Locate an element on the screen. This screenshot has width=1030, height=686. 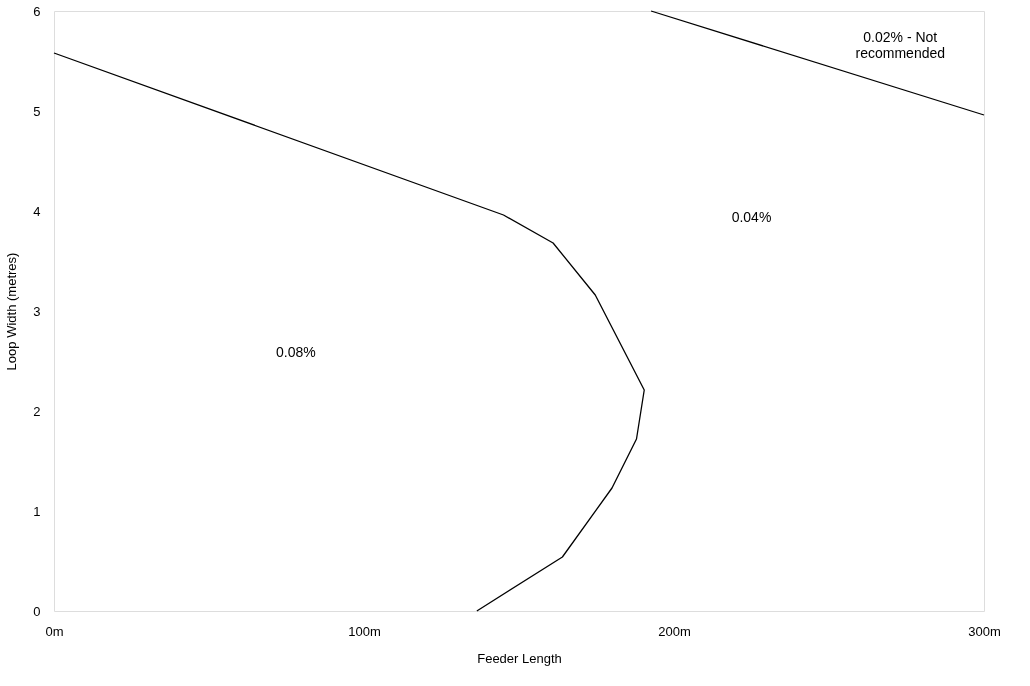
x-tick-label: 200m is located at coordinates (674, 631).